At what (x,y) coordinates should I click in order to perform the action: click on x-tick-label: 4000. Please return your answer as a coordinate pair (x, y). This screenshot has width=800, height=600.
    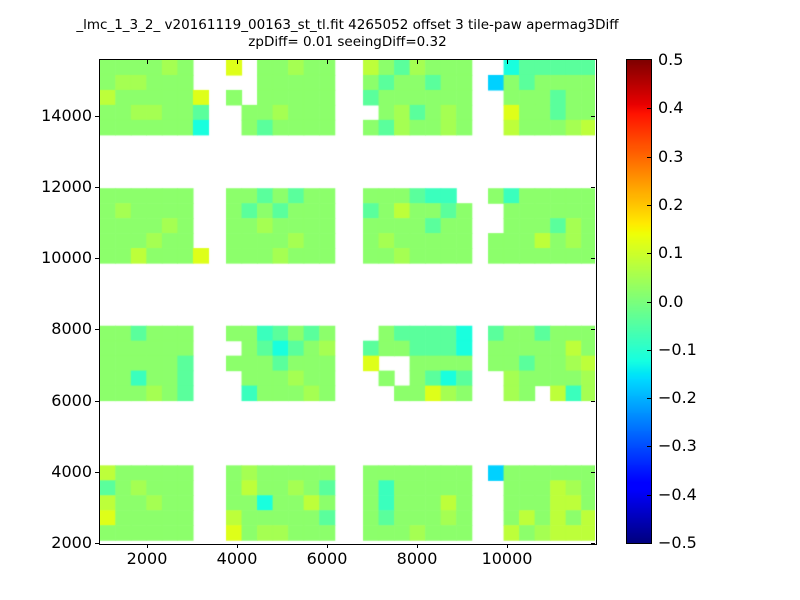
    Looking at the image, I should click on (237, 558).